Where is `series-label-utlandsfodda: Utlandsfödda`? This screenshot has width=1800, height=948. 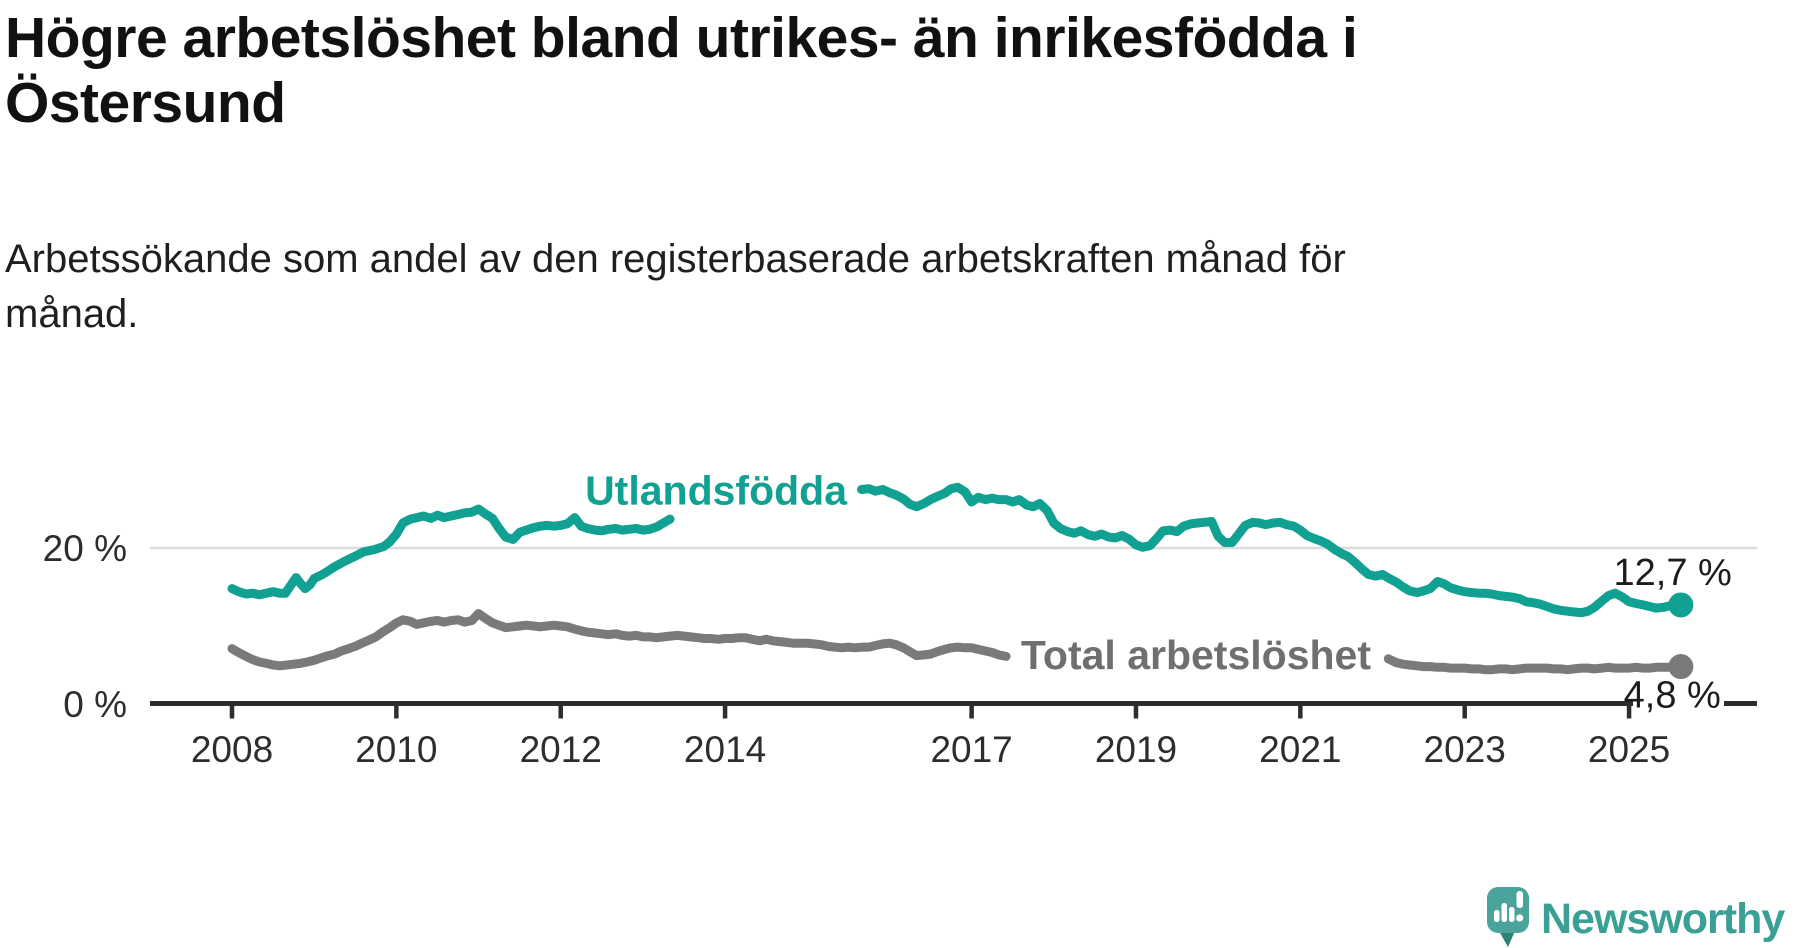
series-label-utlandsfodda: Utlandsfödda is located at coordinates (716, 490).